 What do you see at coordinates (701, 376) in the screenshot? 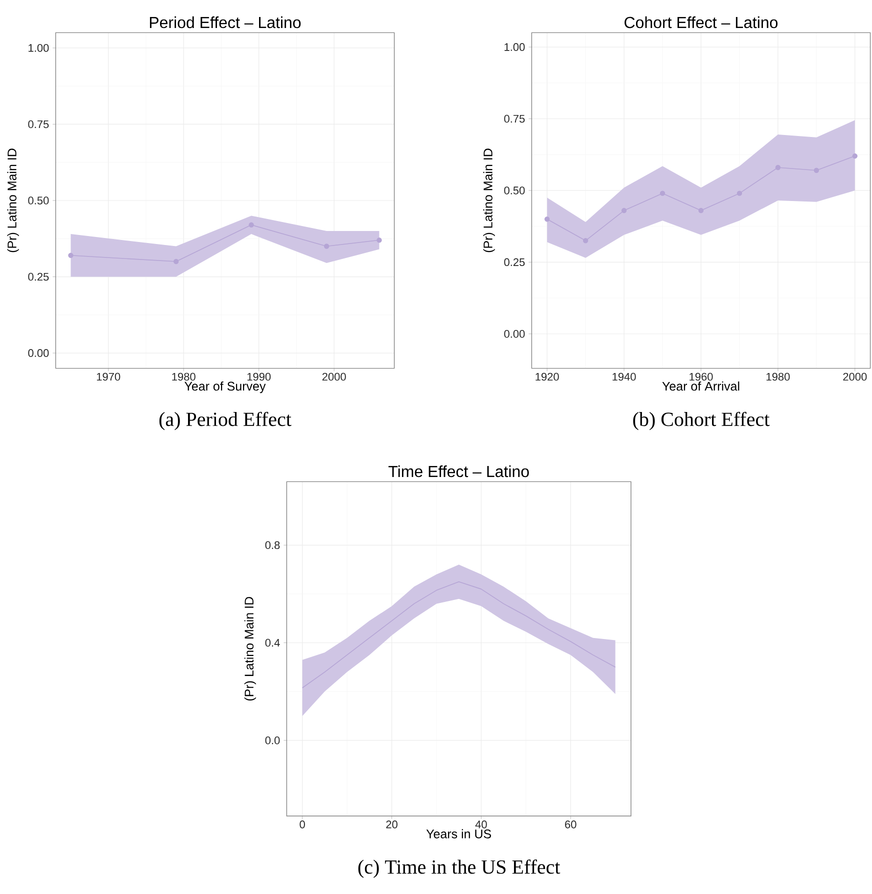
I see `x-tick-label: 1960` at bounding box center [701, 376].